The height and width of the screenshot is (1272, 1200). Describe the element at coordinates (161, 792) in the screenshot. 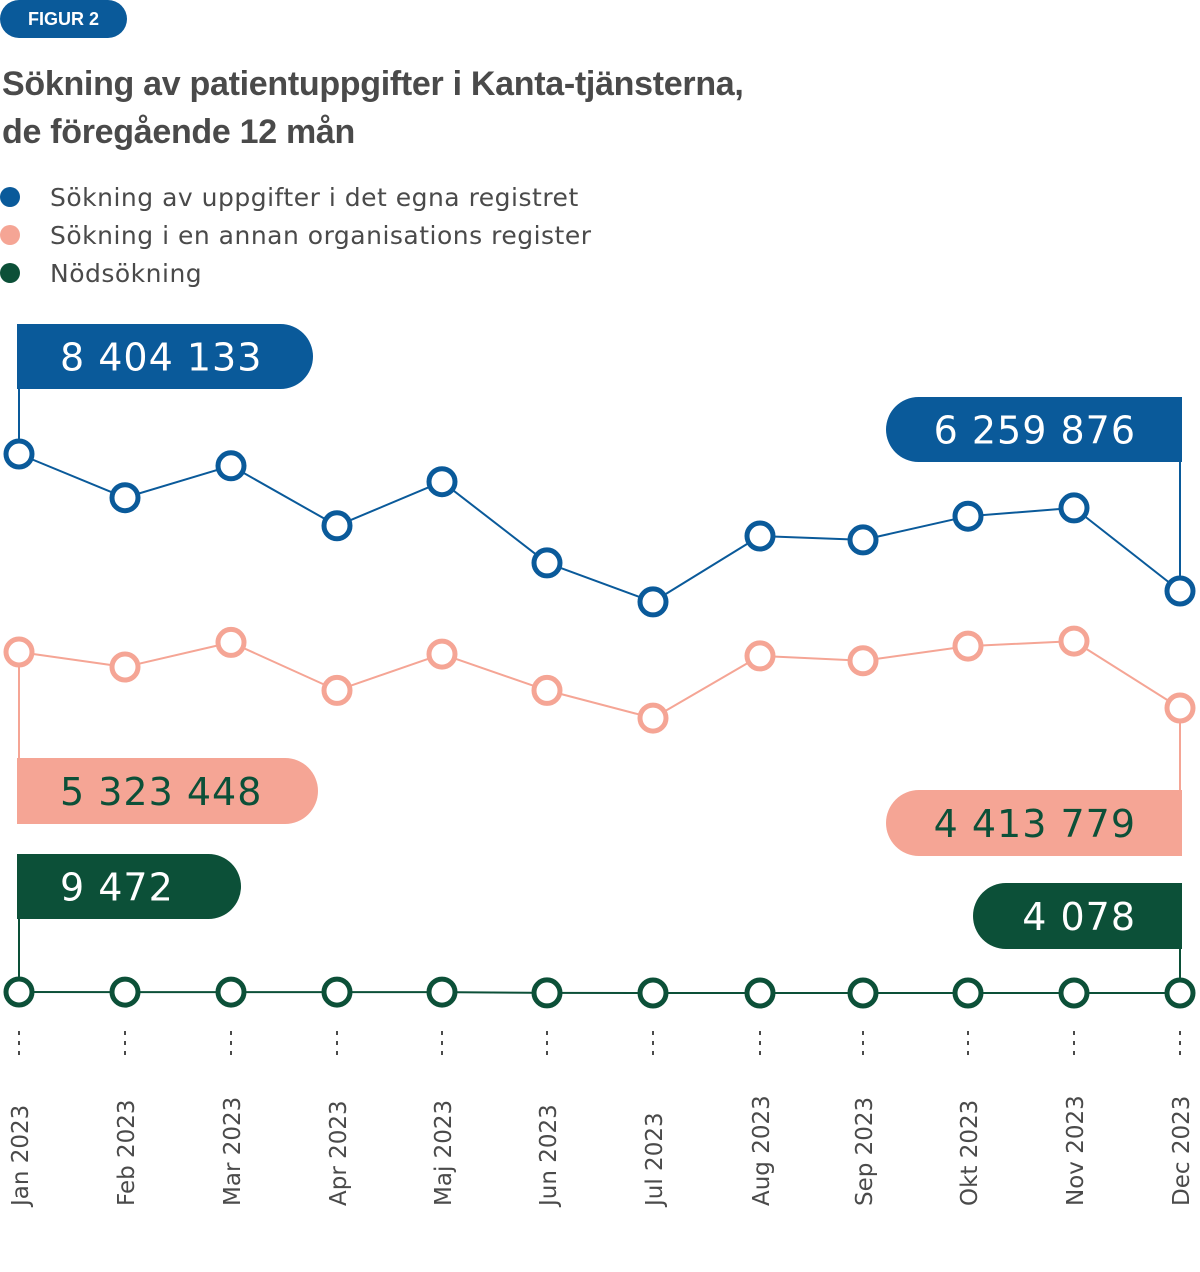

I see `data-label-3: 5 323 448` at that location.